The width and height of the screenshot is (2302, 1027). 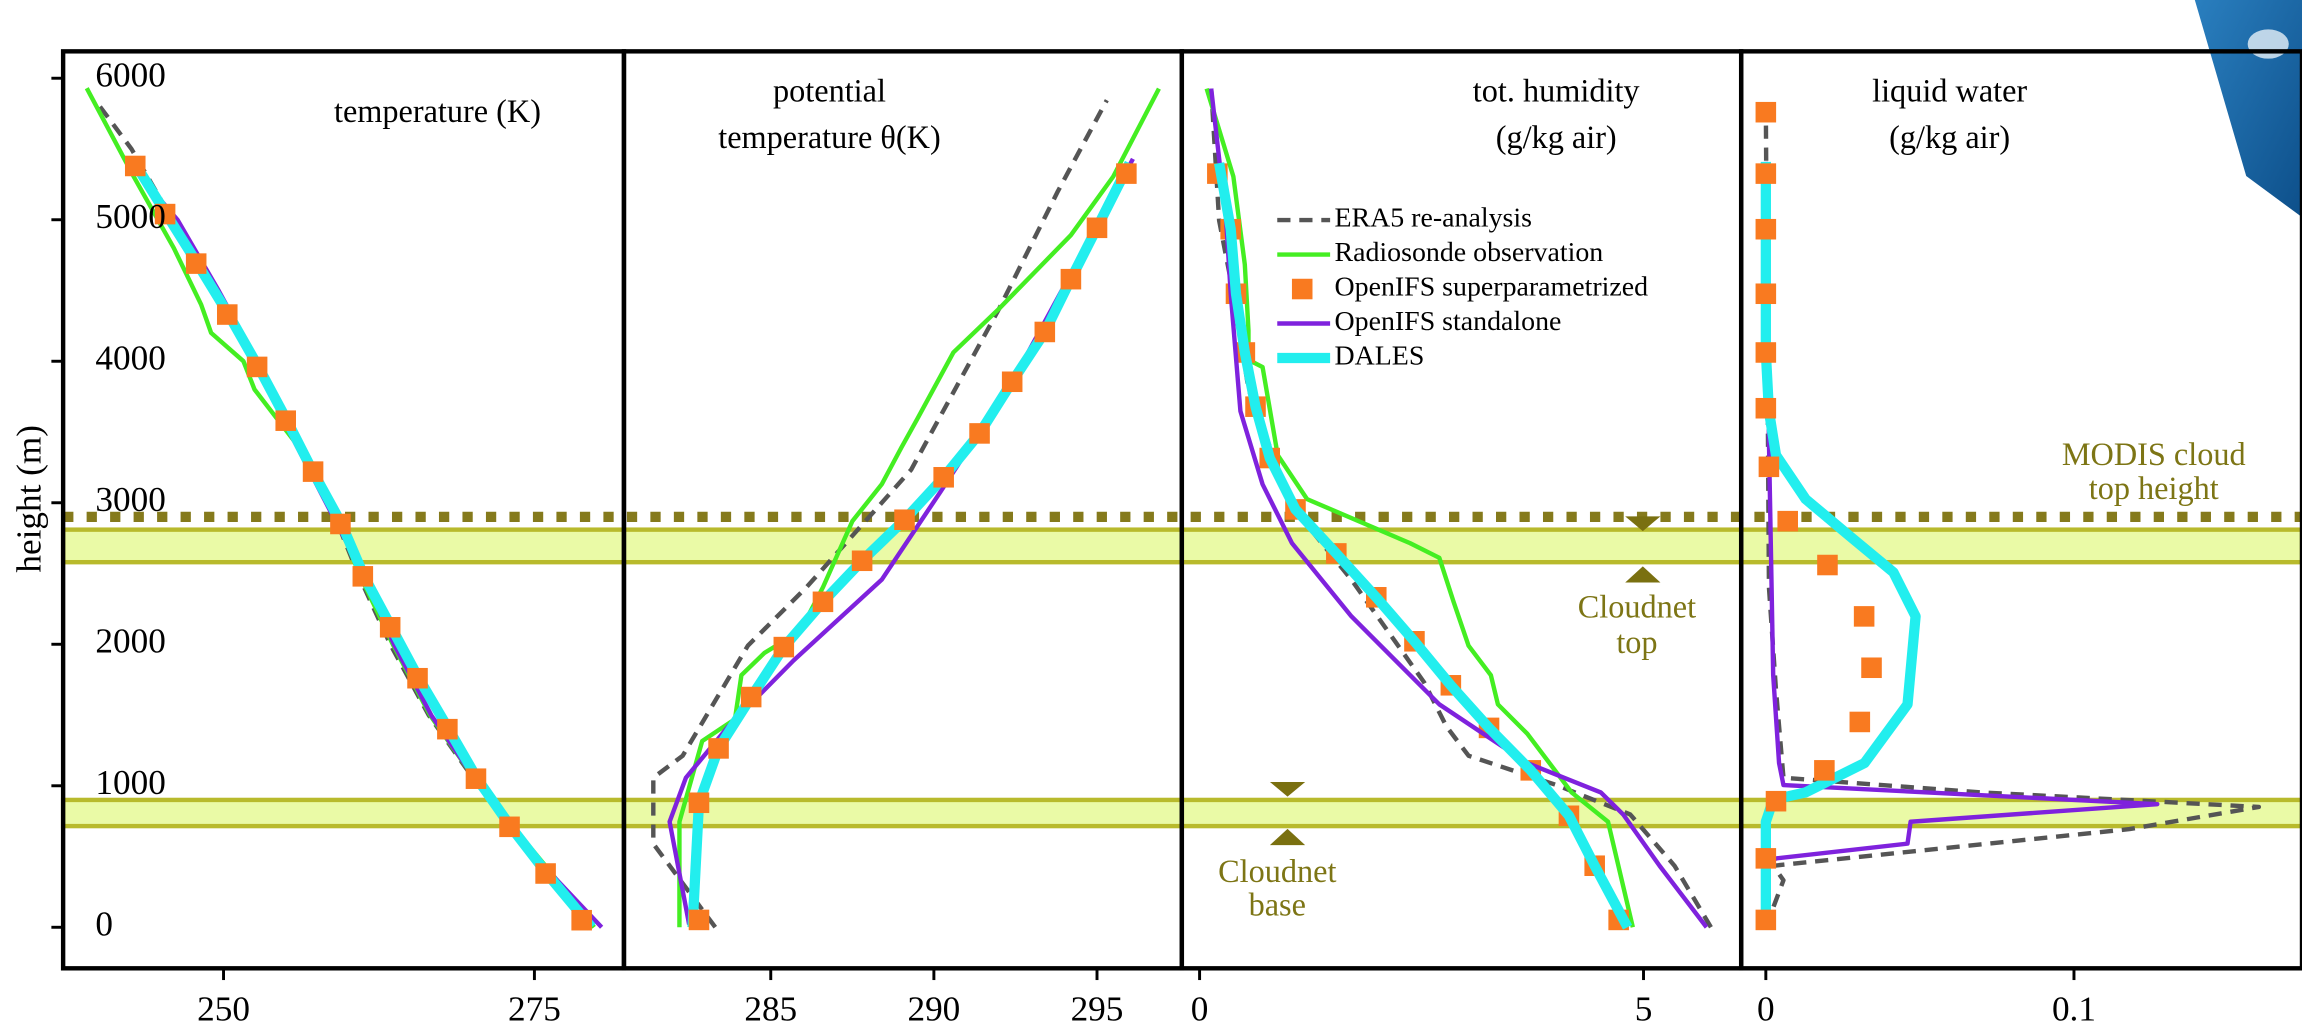 What do you see at coordinates (2248, 109) in the screenshot?
I see `satellite-image` at bounding box center [2248, 109].